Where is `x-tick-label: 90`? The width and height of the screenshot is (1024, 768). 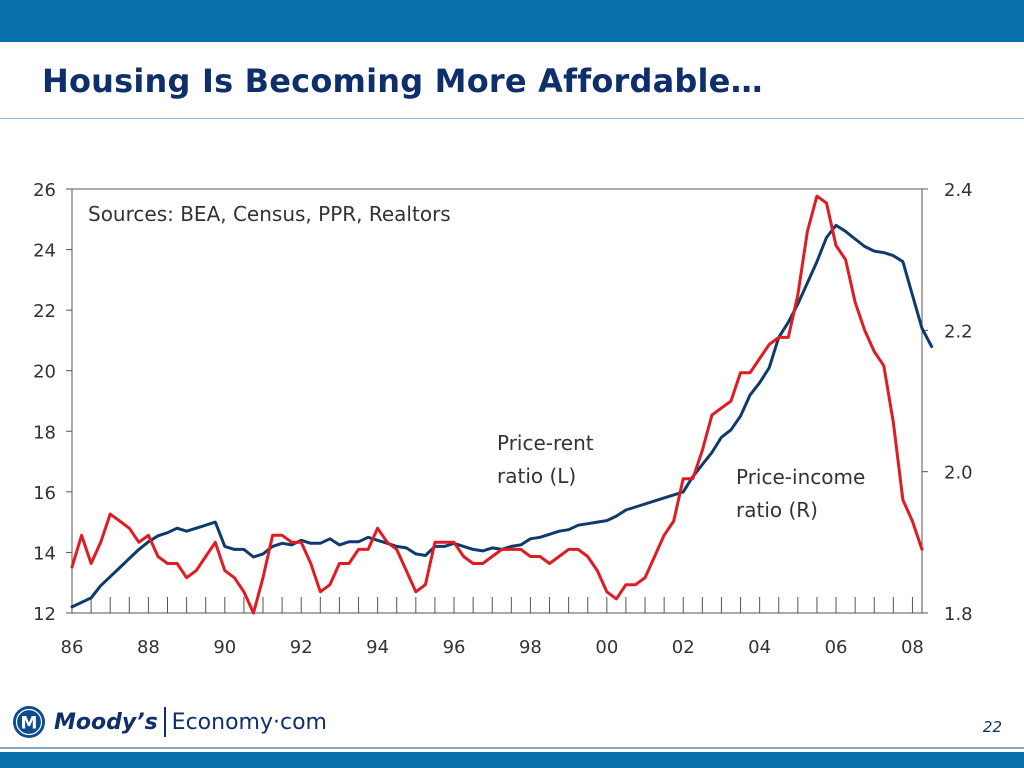
x-tick-label: 90 is located at coordinates (224, 647).